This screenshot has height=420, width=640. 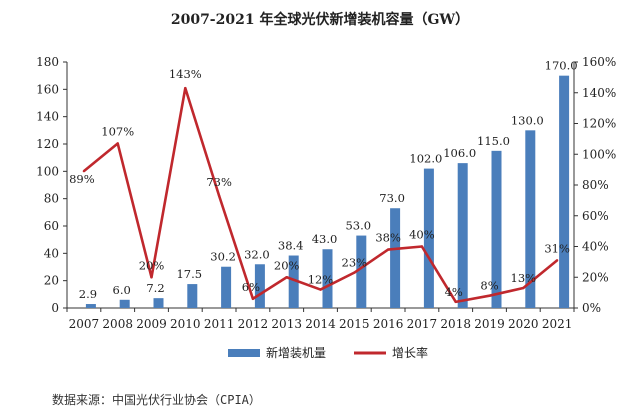 I want to click on x-tick-label: 2018, so click(x=455, y=324).